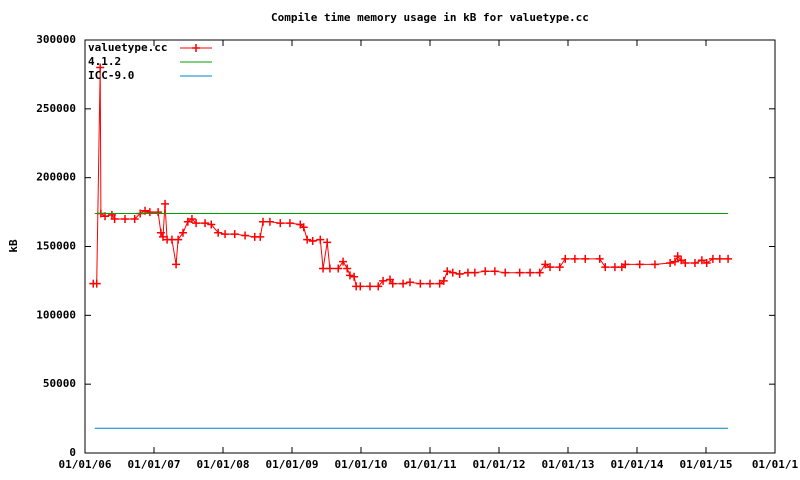 The height and width of the screenshot is (480, 800). What do you see at coordinates (111, 75) in the screenshot?
I see `legend-label: ICC-9.0` at bounding box center [111, 75].